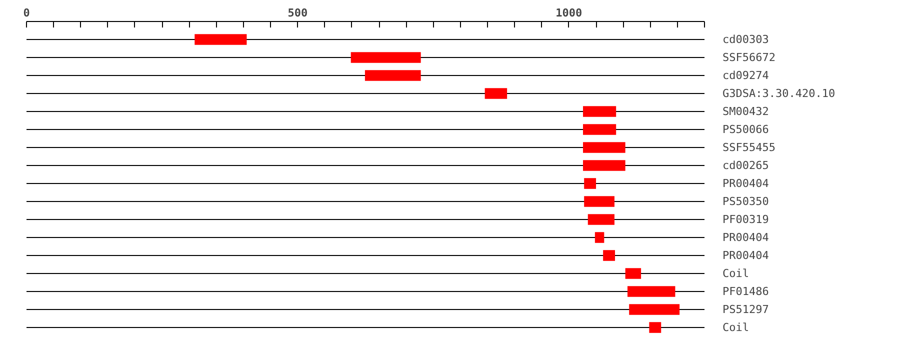 This screenshot has width=900, height=346. I want to click on x-tick-label: 1000, so click(569, 13).